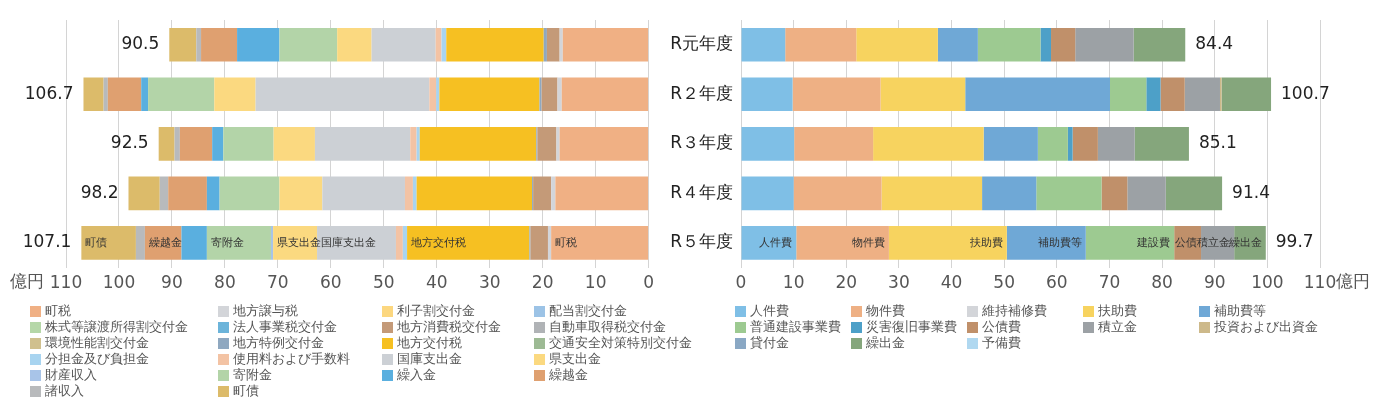 This screenshot has width=1376, height=411. What do you see at coordinates (97, 359) in the screenshot?
I see `legend-label: 分担金及び負担金` at bounding box center [97, 359].